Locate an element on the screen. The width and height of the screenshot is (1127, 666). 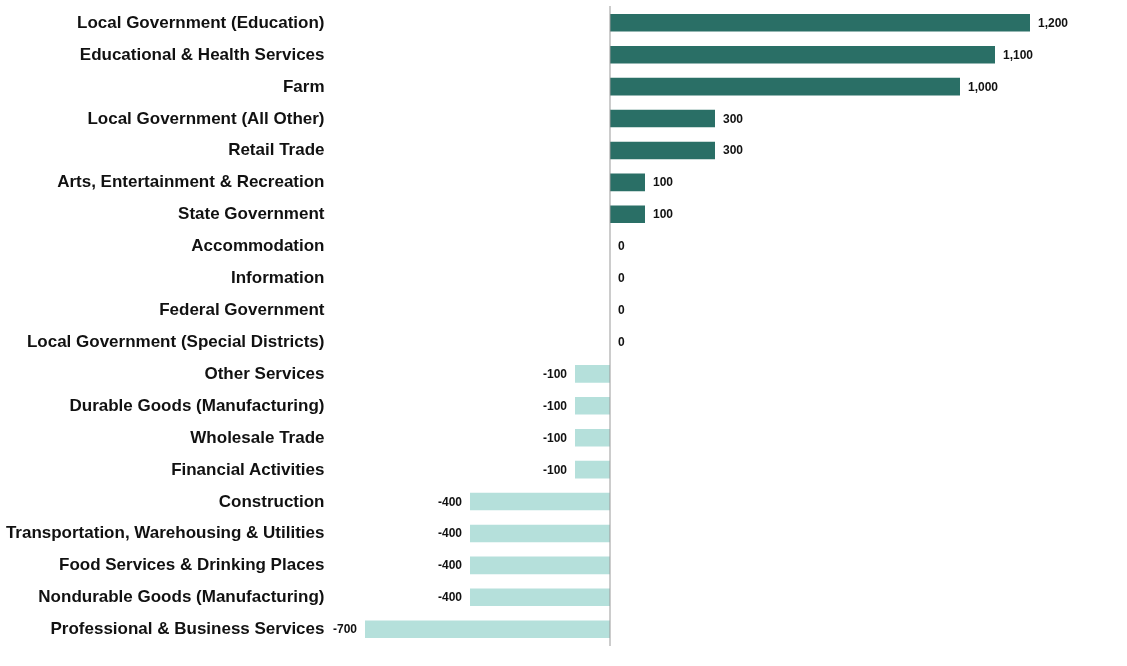
y-tick-label: Local Government (All Other) is located at coordinates (206, 118).